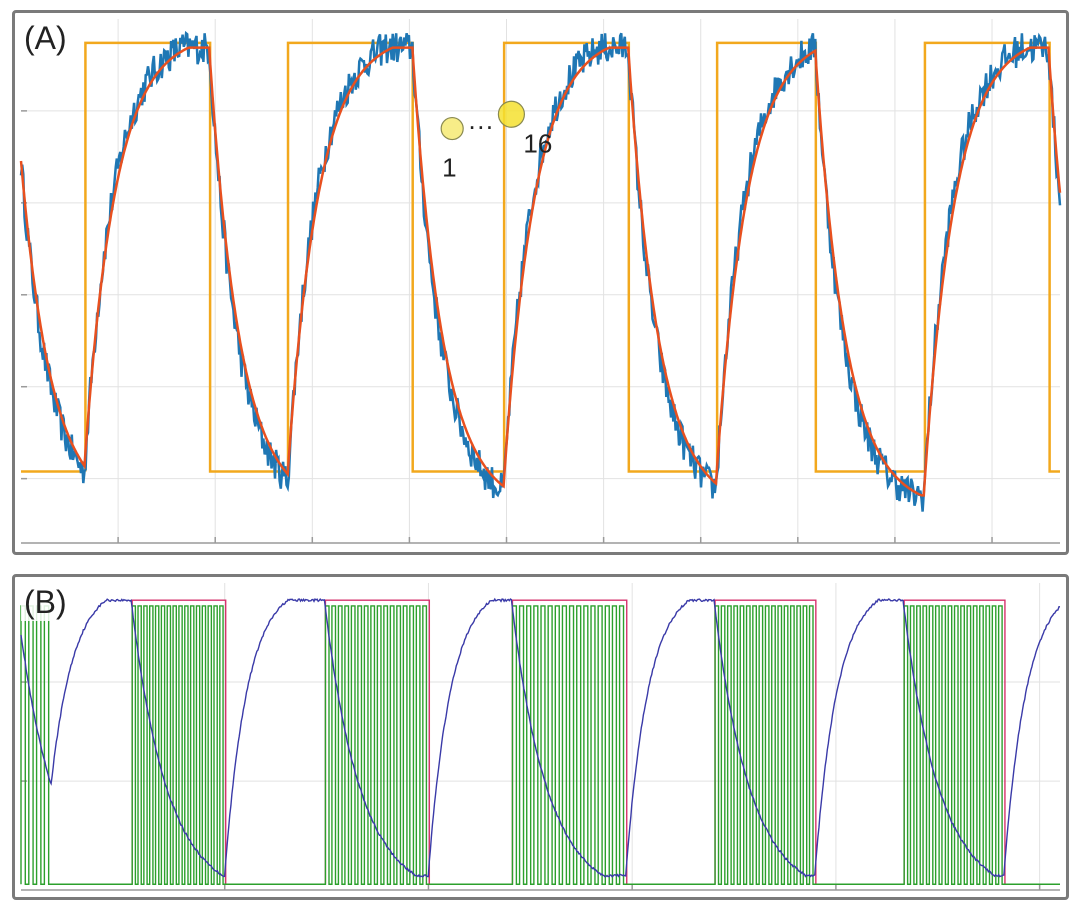  I want to click on annotation-ellipsis: ···, so click(481, 126).